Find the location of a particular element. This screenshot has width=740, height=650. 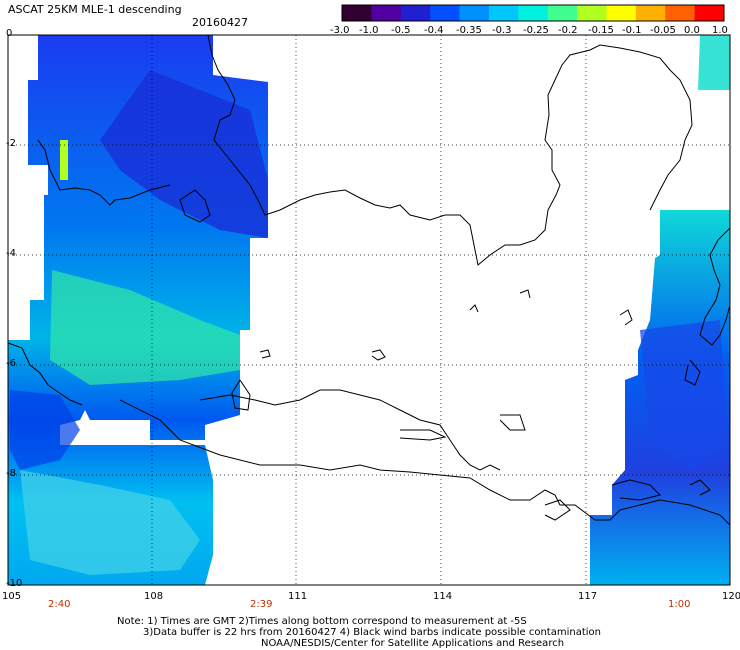

x-tick-1: 108 is located at coordinates (154, 596).